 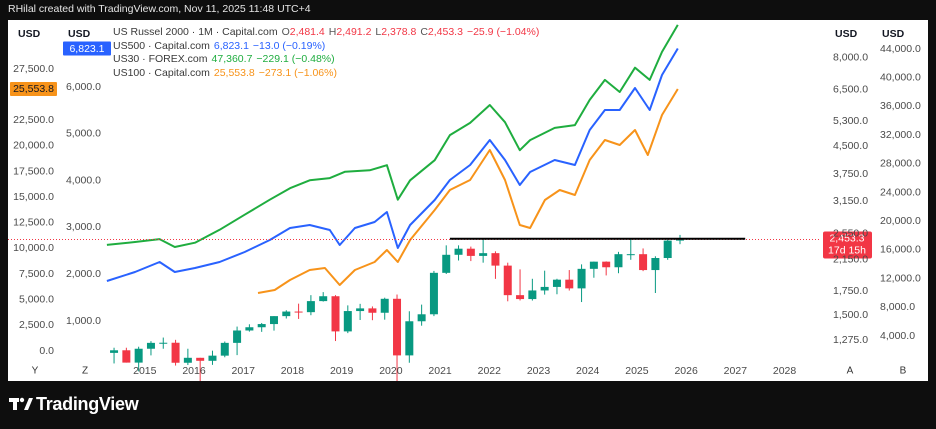 What do you see at coordinates (903, 371) in the screenshot?
I see `axis-button: B` at bounding box center [903, 371].